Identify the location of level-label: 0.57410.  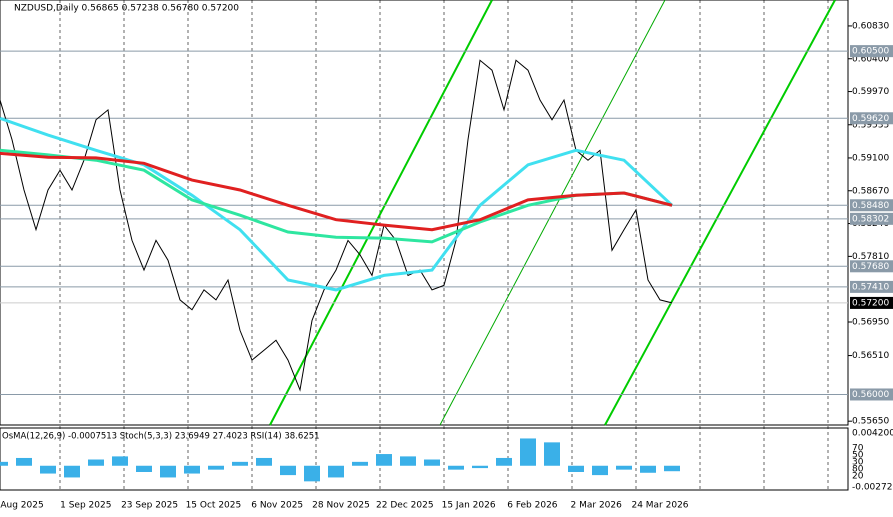
(870, 287).